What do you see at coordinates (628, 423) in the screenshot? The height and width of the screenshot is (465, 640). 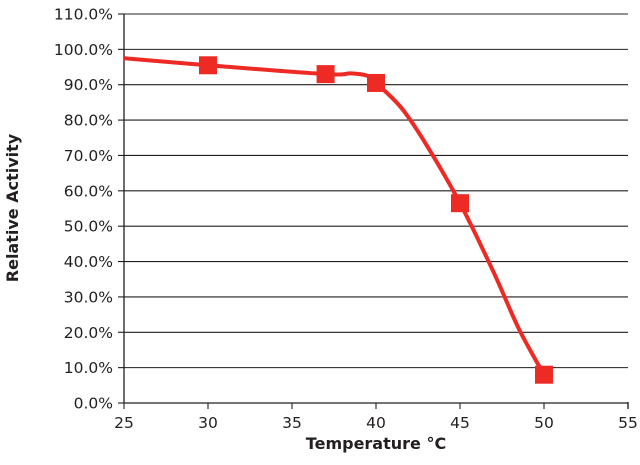 I see `x-tick-label-55: 55` at bounding box center [628, 423].